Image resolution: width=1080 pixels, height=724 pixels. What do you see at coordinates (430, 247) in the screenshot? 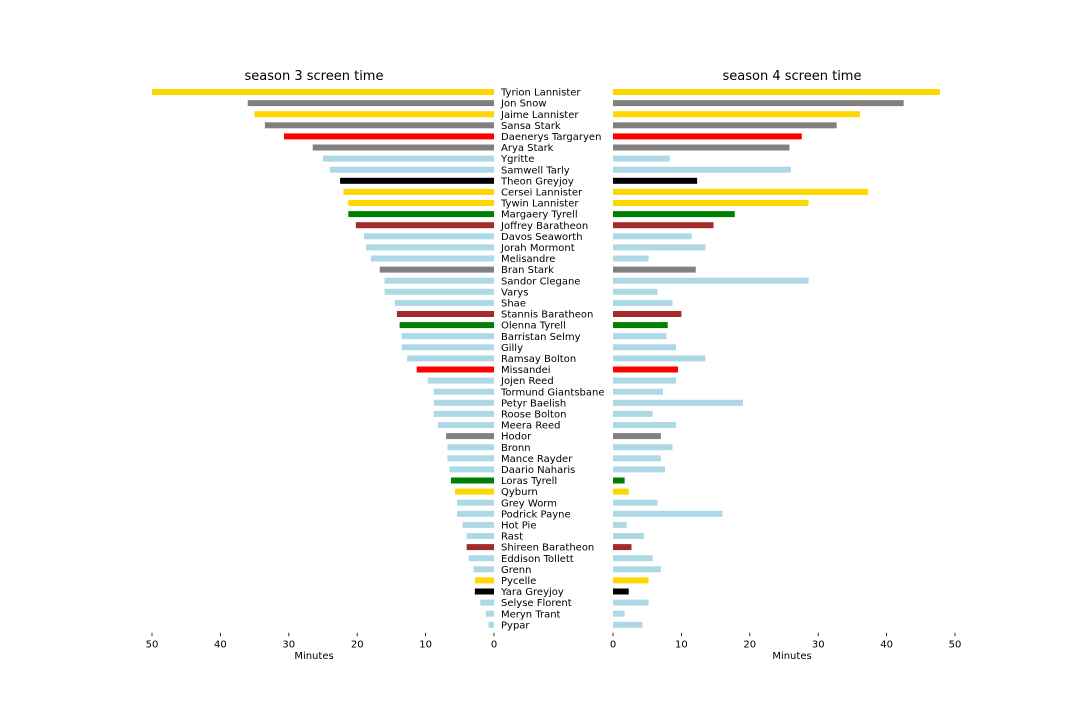
I see `bar-s3-jorah-mormont` at bounding box center [430, 247].